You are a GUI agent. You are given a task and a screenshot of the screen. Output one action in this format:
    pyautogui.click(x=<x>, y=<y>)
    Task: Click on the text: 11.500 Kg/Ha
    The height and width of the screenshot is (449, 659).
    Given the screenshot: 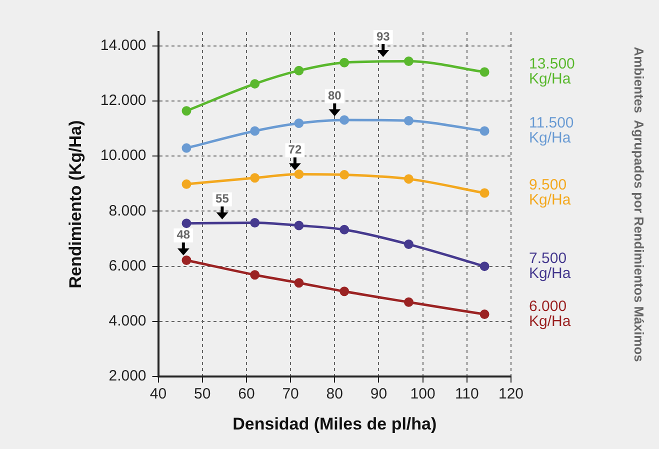 What is the action you would take?
    pyautogui.click(x=551, y=130)
    